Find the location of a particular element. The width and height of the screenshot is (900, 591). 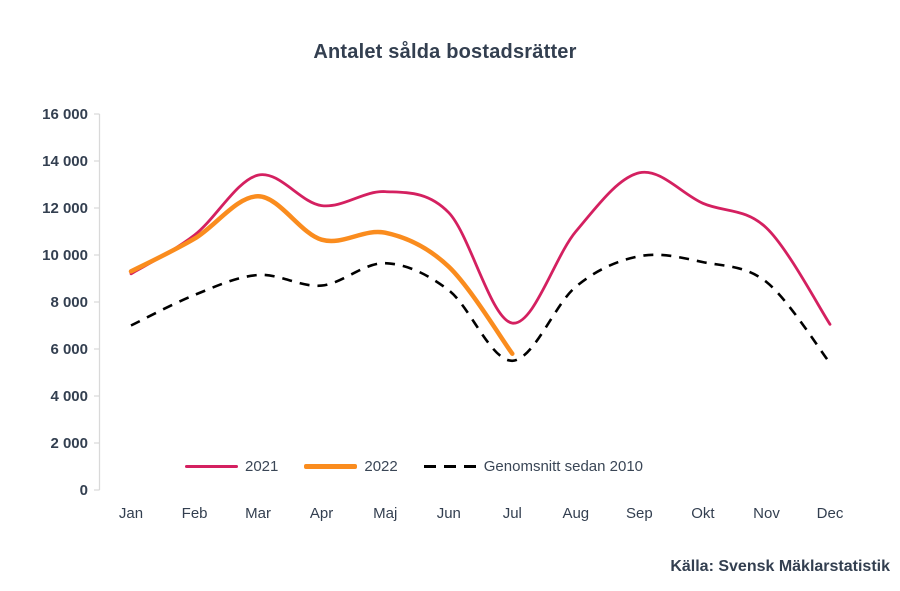

legend-item-2021: 2021 is located at coordinates (231, 466).